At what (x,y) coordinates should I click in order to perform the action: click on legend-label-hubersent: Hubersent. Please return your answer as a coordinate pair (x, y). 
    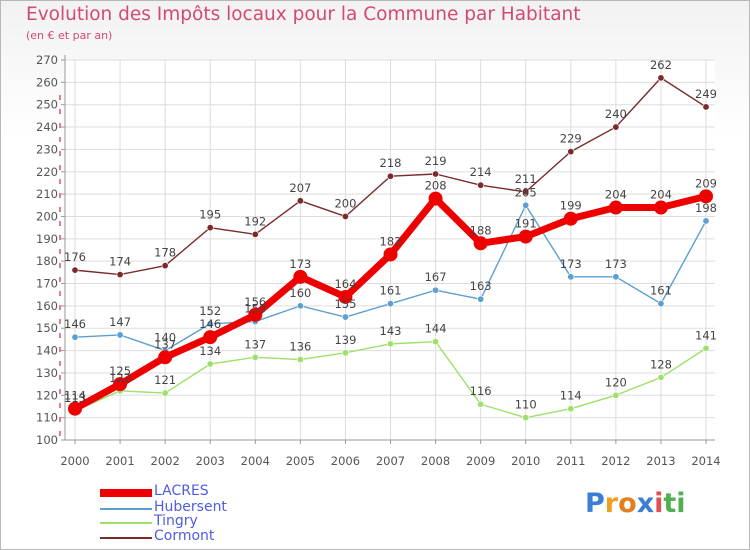
    Looking at the image, I should click on (190, 507).